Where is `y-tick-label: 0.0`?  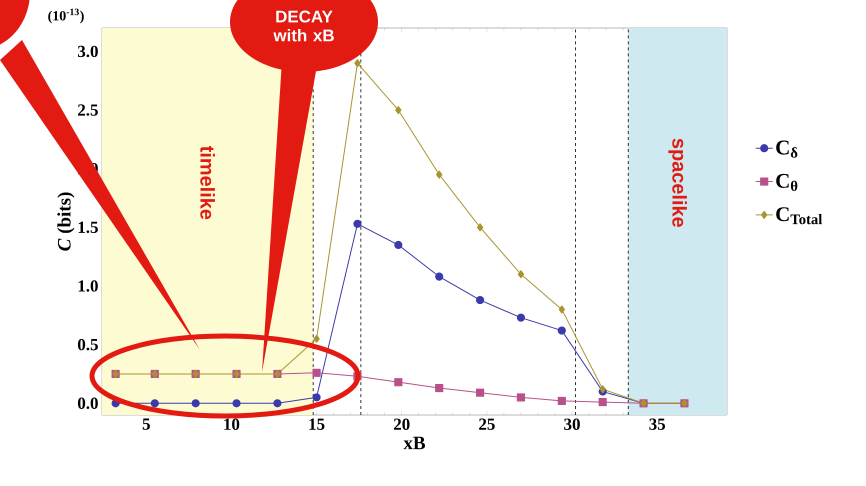
y-tick-label: 0.0 is located at coordinates (88, 404).